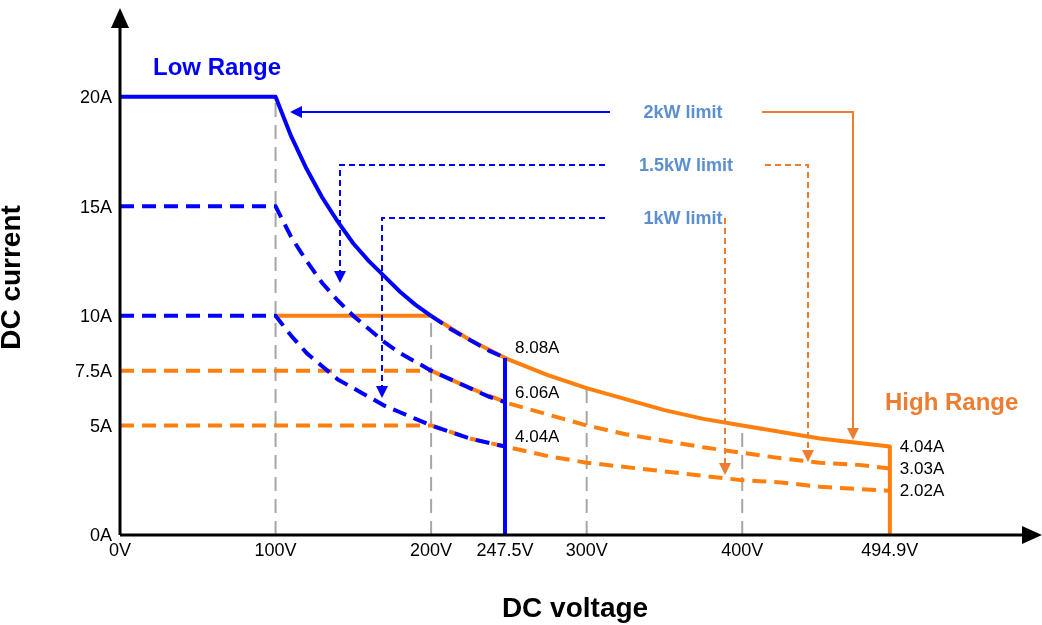  Describe the element at coordinates (93, 371) in the screenshot. I see `y-tick-label: 7.5A` at that location.